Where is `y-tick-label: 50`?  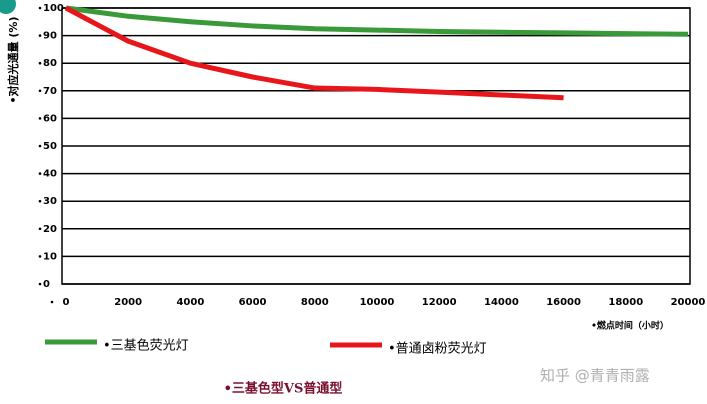 y-tick-label: 50 is located at coordinates (50, 146).